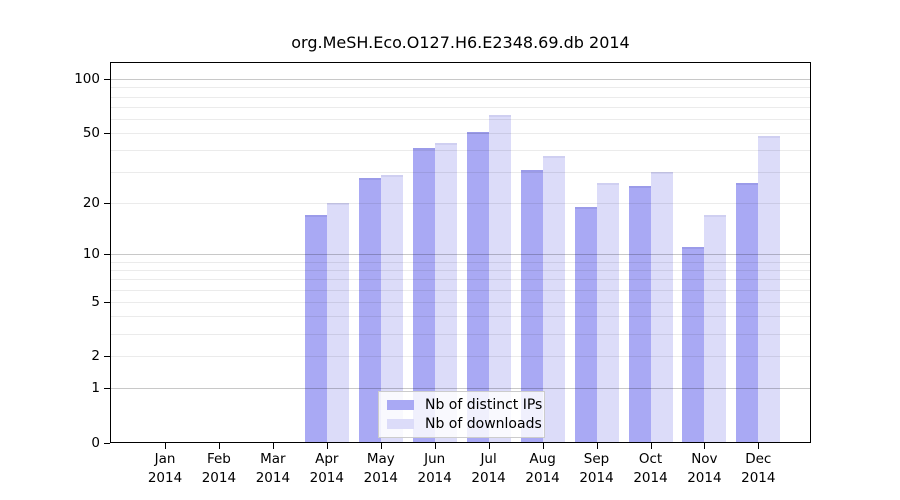 This screenshot has width=900, height=500. What do you see at coordinates (435, 446) in the screenshot?
I see `x-tick-jun` at bounding box center [435, 446].